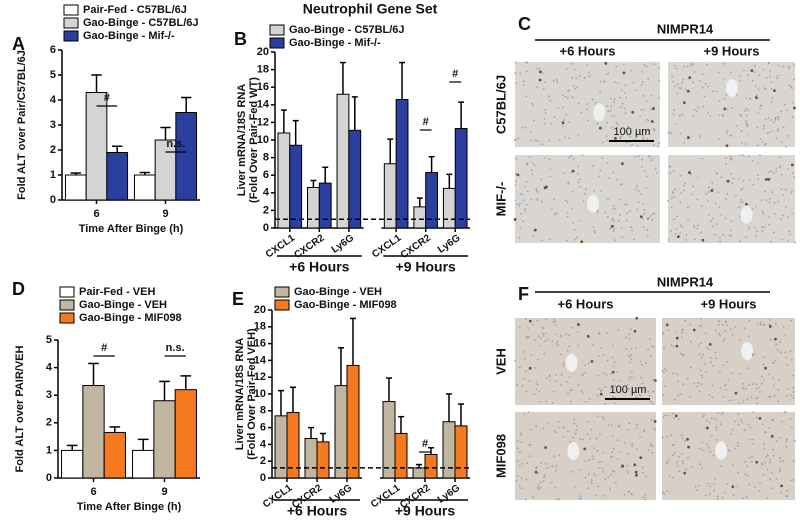 The width and height of the screenshot is (800, 526). I want to click on y-tick-label: 0, so click(266, 228).